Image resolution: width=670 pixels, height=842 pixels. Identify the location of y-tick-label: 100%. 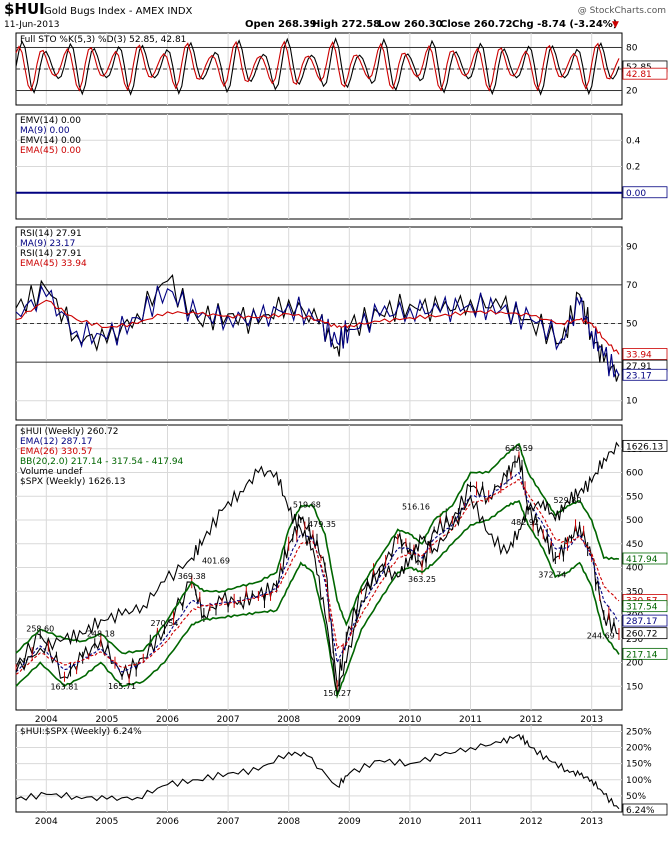
(639, 781).